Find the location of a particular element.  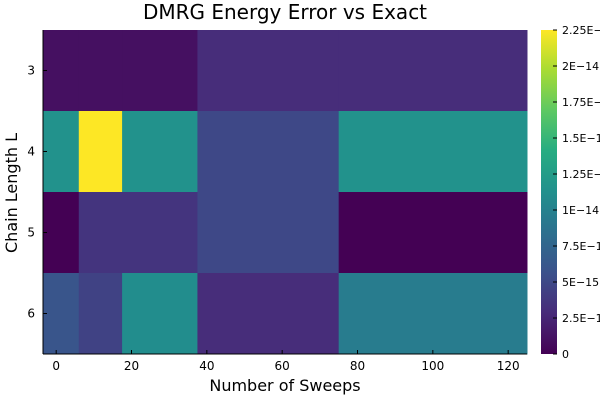

y-axis-label: Chain Length L is located at coordinates (11, 193).